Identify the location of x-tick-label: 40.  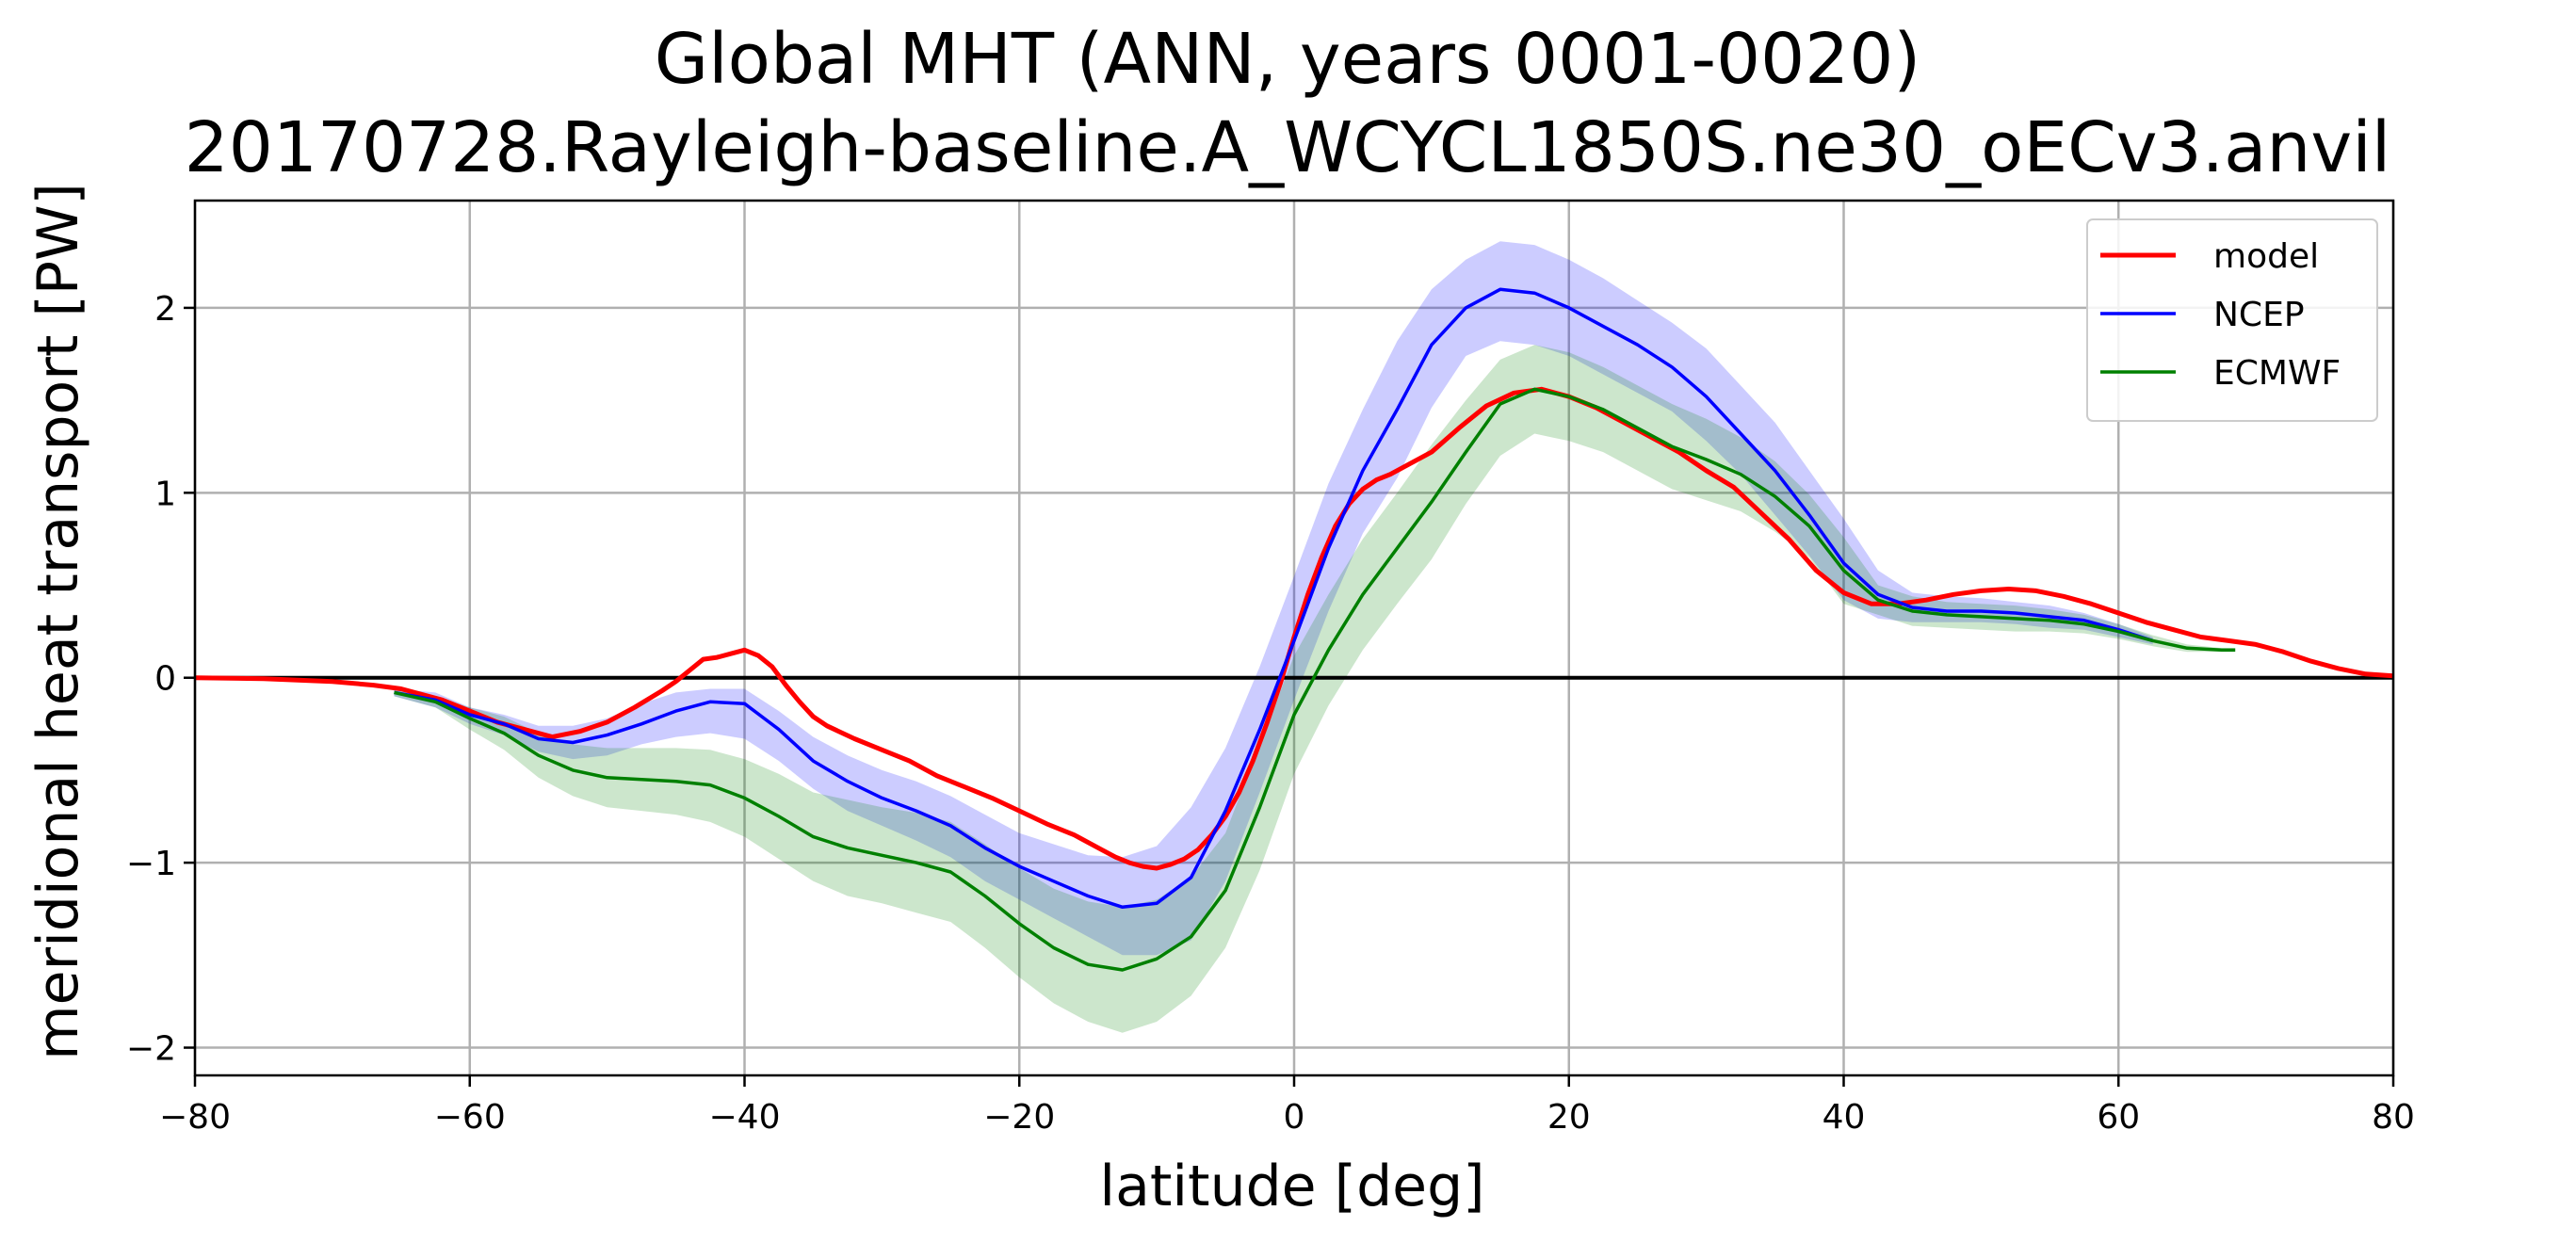
(1844, 1118).